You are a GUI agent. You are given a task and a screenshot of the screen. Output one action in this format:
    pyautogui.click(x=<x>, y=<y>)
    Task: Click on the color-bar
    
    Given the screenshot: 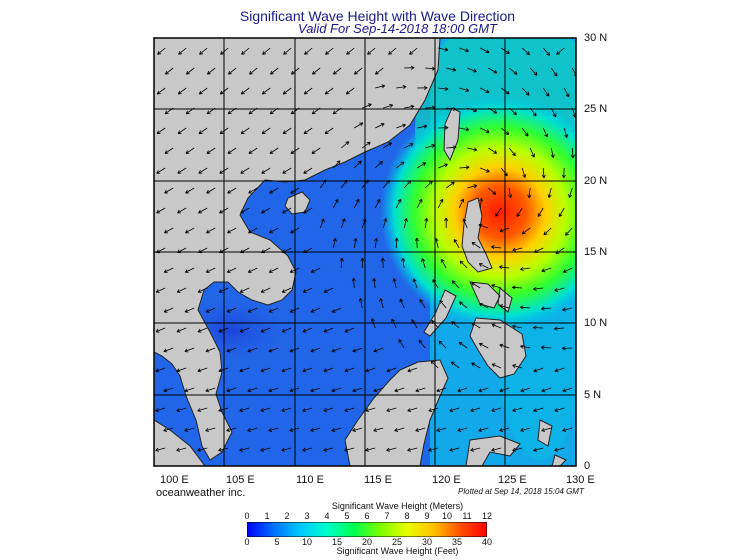 What is the action you would take?
    pyautogui.click(x=367, y=529)
    